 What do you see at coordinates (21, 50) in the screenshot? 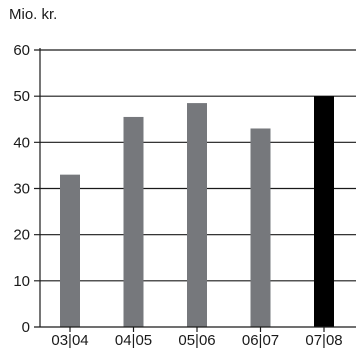
I see `y-tick-label-60: 60` at bounding box center [21, 50].